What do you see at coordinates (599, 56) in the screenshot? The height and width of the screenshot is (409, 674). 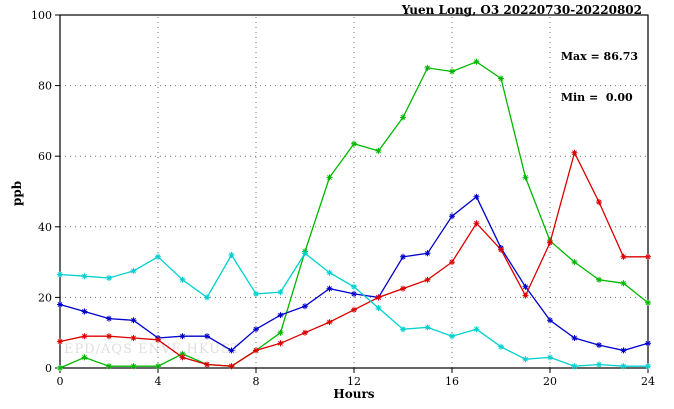 I see `max-label: Max = 86.73` at bounding box center [599, 56].